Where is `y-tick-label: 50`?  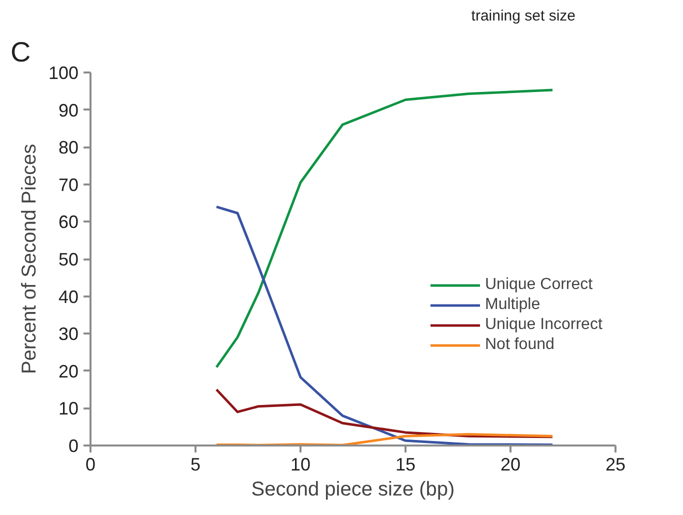 y-tick-label: 50 is located at coordinates (68, 260).